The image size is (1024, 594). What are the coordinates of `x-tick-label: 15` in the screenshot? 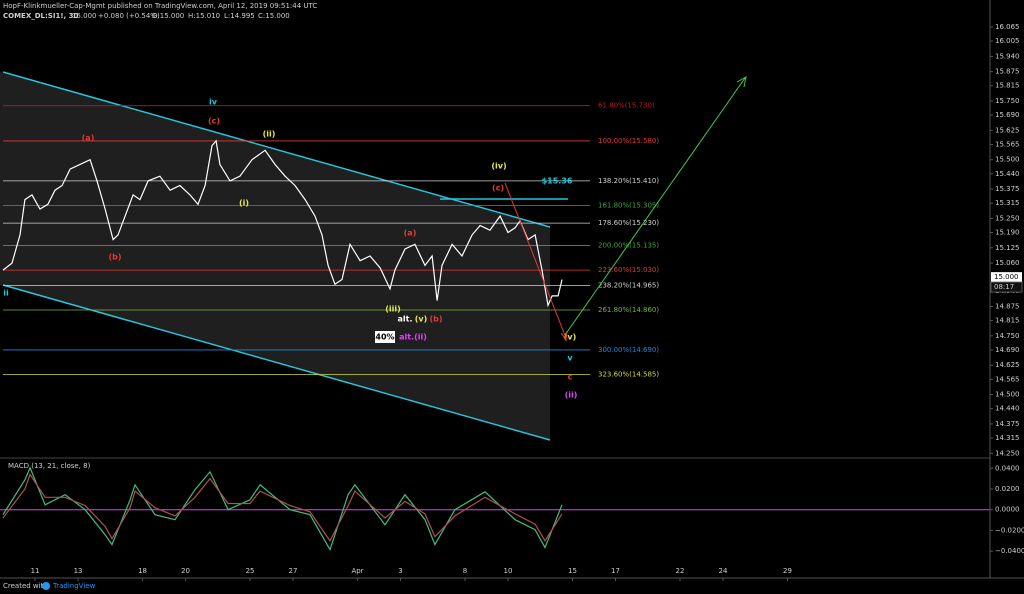 It's located at (572, 571).